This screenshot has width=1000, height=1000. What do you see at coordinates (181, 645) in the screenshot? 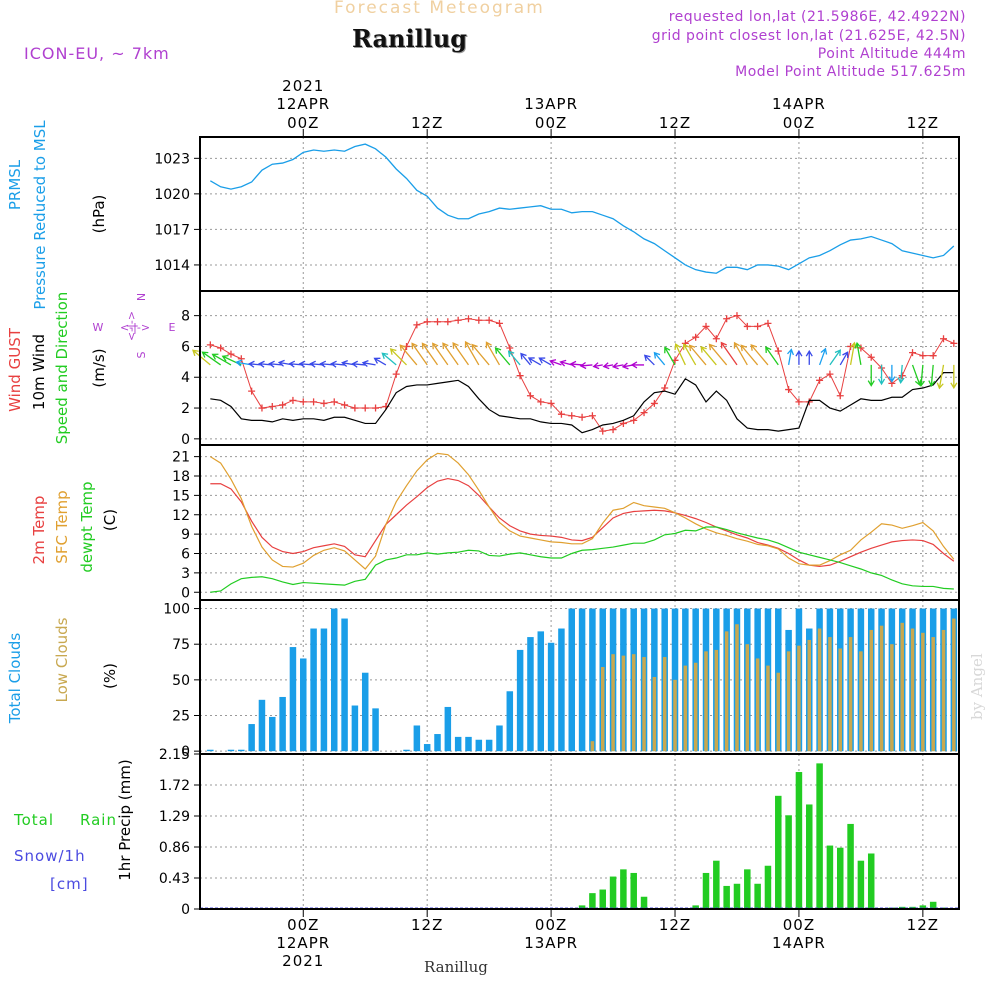
I see `y-tick-label: 75` at bounding box center [181, 645].